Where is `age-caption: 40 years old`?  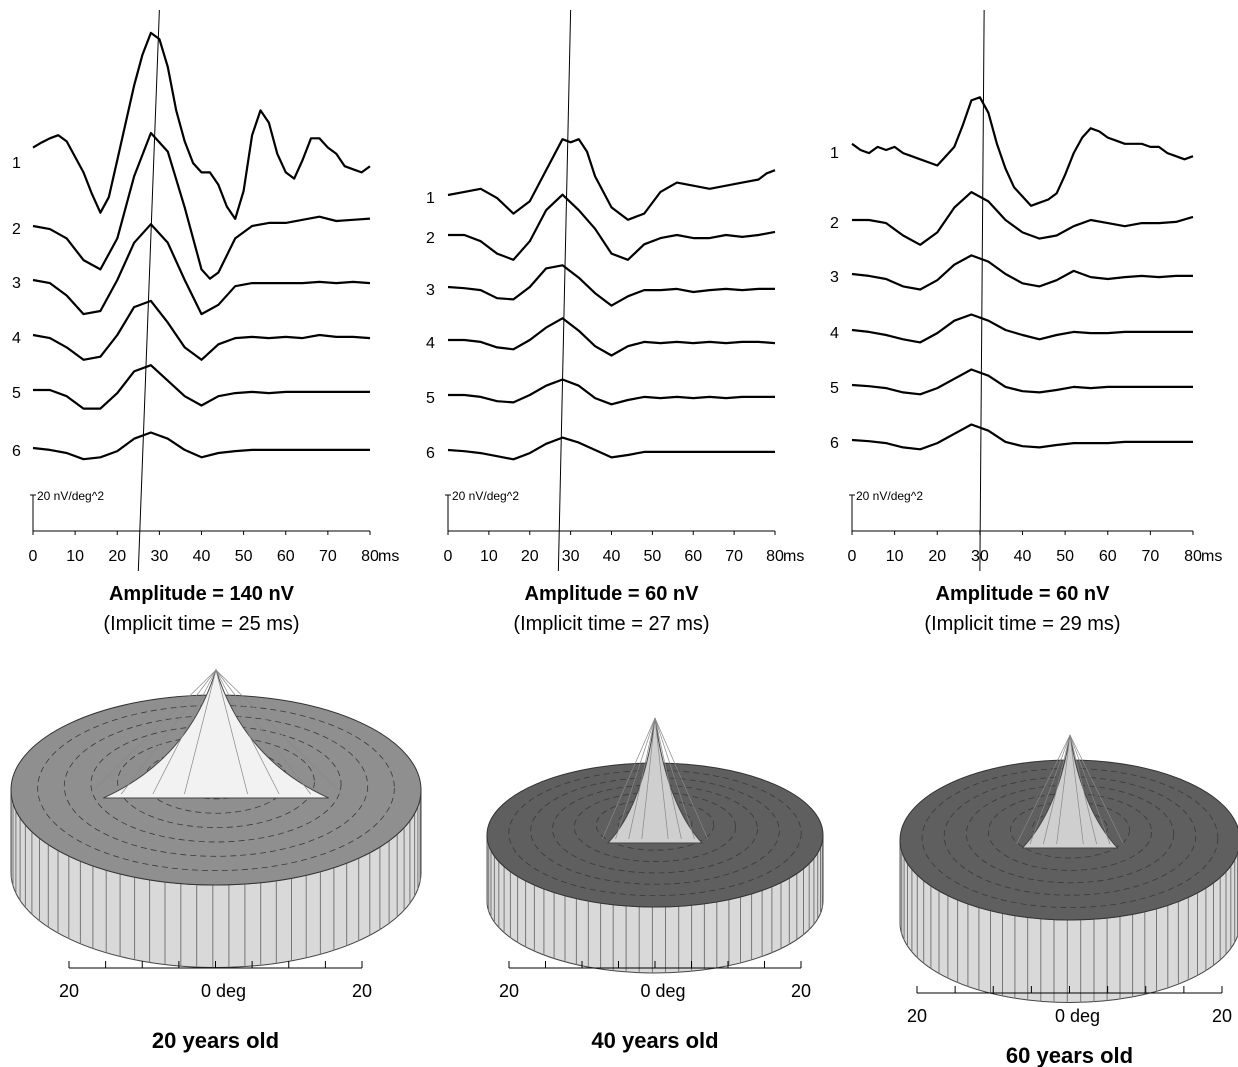
age-caption: 40 years old is located at coordinates (654, 1040).